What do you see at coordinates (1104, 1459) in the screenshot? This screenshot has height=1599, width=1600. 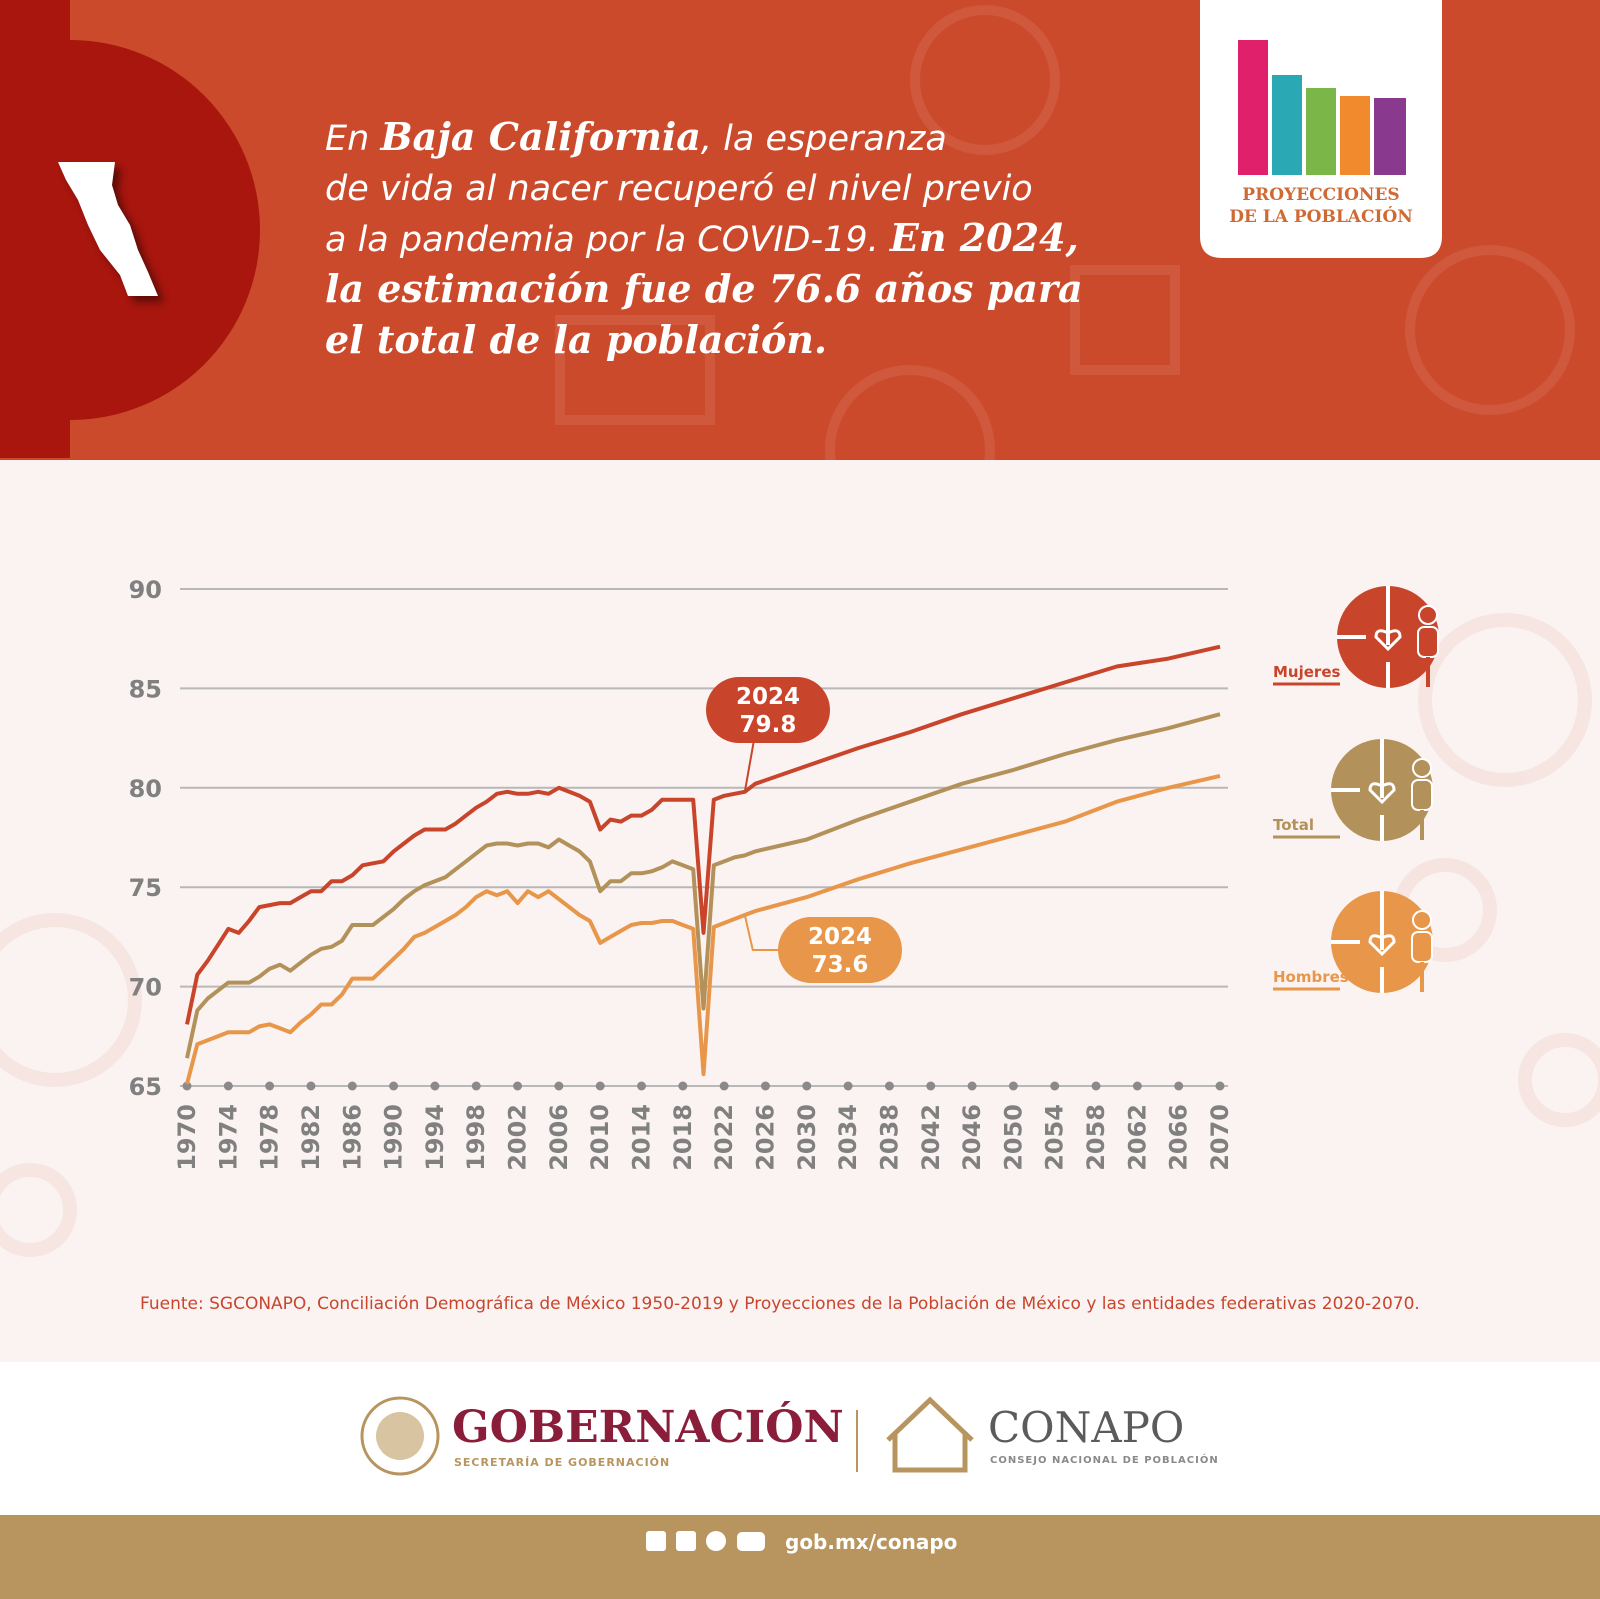 I see `footer-subtitle: CONSEJO NACIONAL DE POBLACIÓN` at bounding box center [1104, 1459].